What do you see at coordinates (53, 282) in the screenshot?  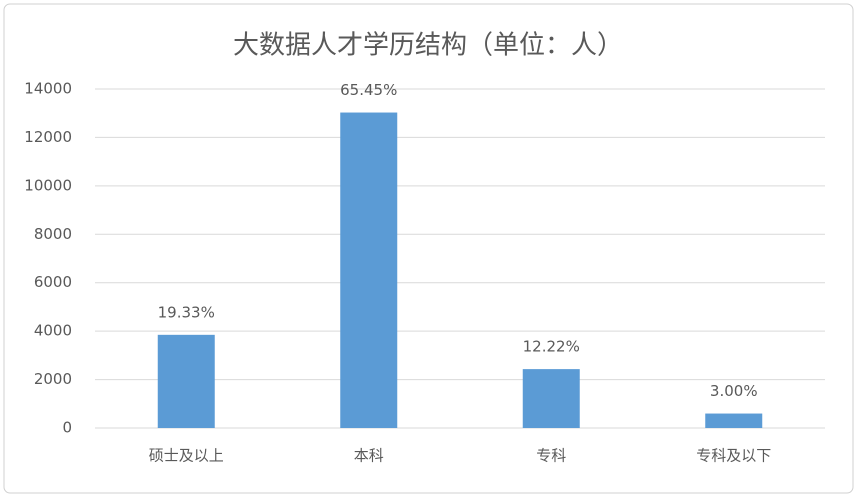 I see `y-tick-label: 6000` at bounding box center [53, 282].